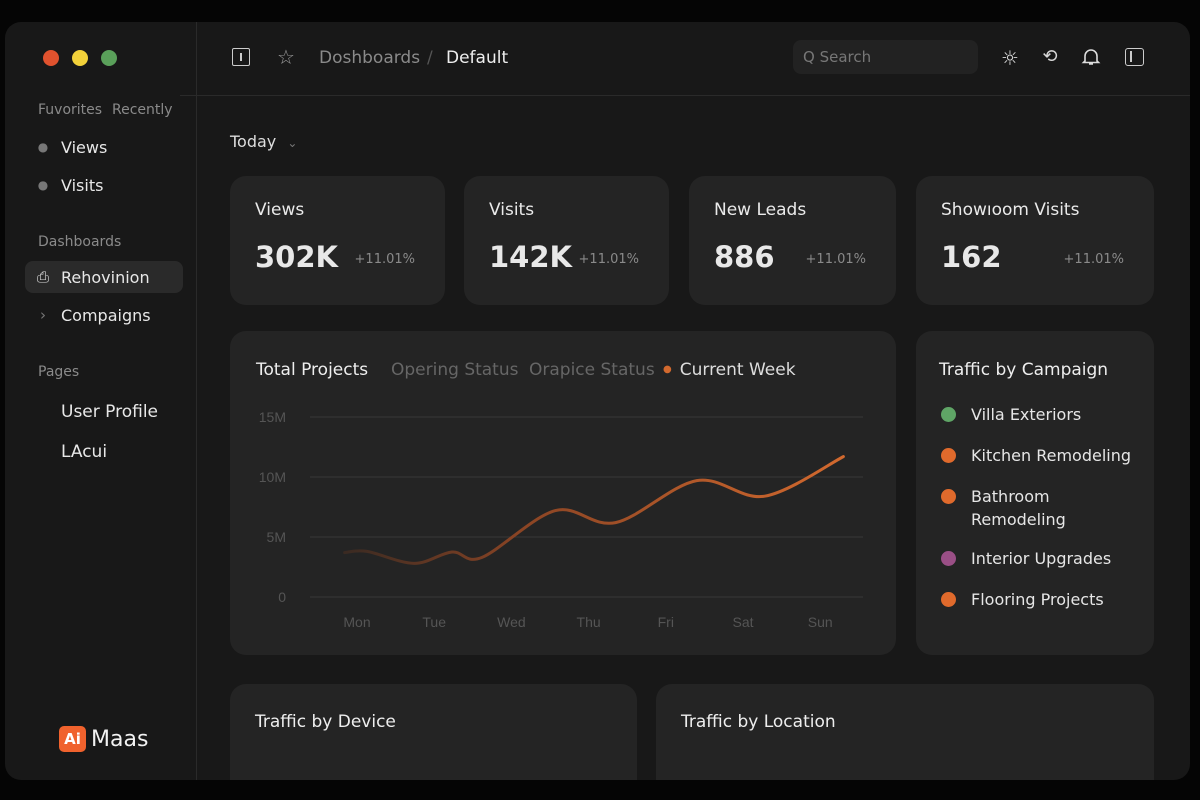 The height and width of the screenshot is (800, 1200). Describe the element at coordinates (1134, 57) in the screenshot. I see `sidebar-toggle-icon` at that location.